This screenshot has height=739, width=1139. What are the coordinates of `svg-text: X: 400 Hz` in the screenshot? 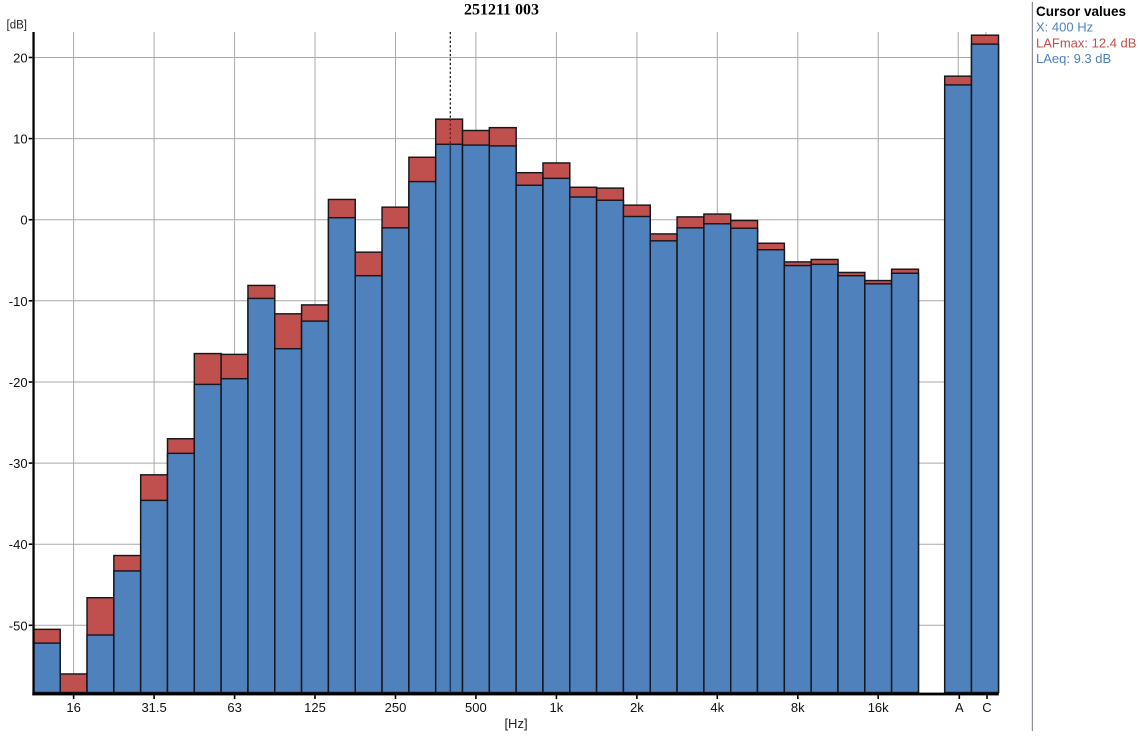 It's located at (1064, 27).